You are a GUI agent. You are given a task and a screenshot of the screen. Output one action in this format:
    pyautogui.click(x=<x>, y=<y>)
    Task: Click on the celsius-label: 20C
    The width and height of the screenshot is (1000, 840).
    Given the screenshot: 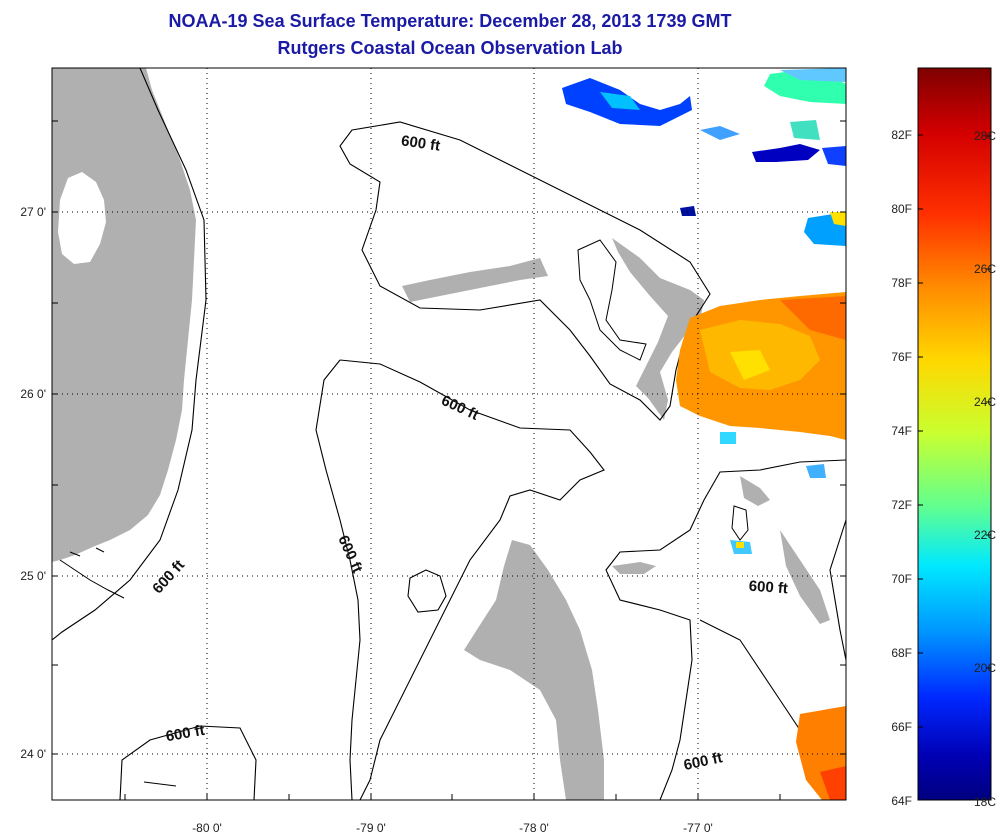 What is the action you would take?
    pyautogui.click(x=985, y=668)
    